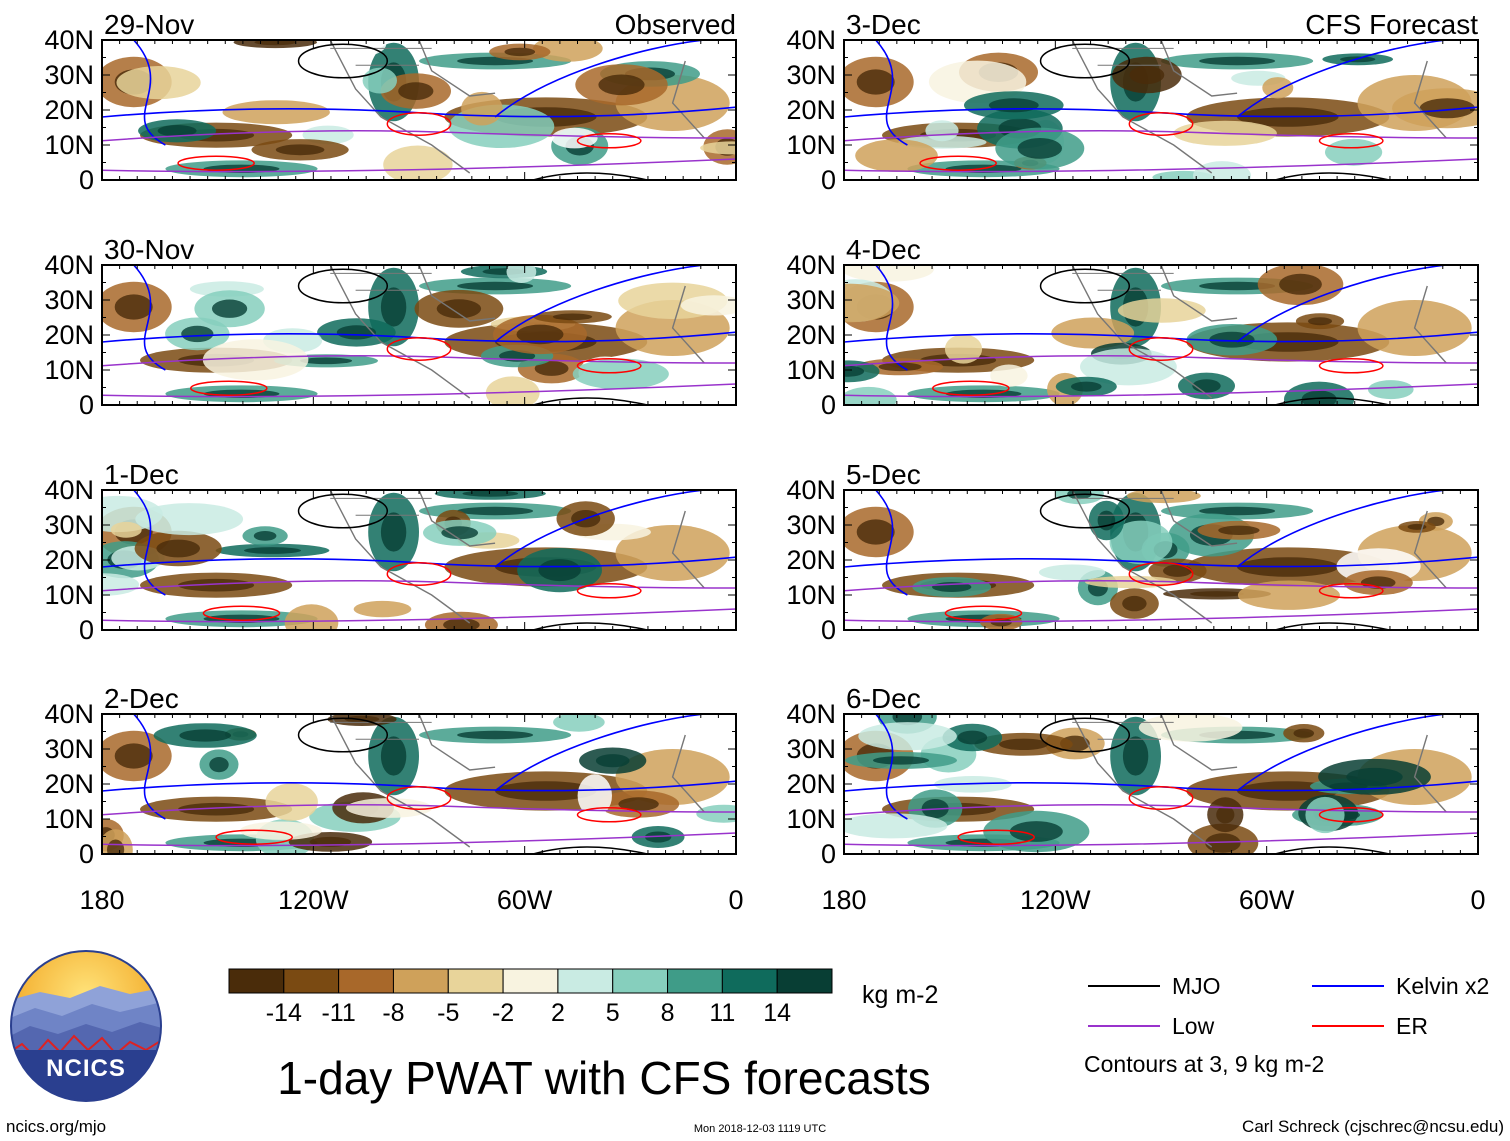  Describe the element at coordinates (149, 249) in the screenshot. I see `panel-date-label: 30-Nov` at that location.